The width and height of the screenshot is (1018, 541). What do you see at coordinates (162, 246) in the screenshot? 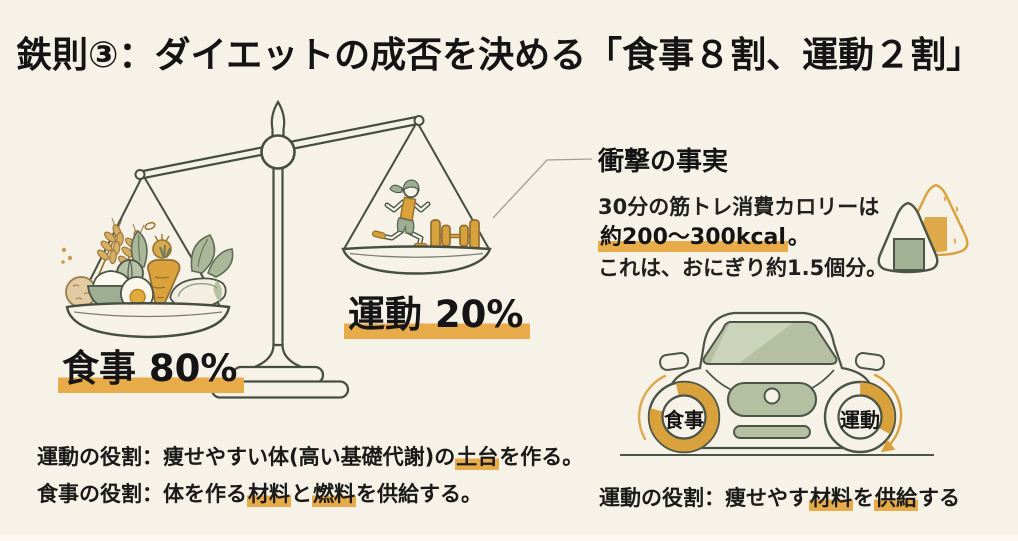
I see `onion-icon` at bounding box center [162, 246].